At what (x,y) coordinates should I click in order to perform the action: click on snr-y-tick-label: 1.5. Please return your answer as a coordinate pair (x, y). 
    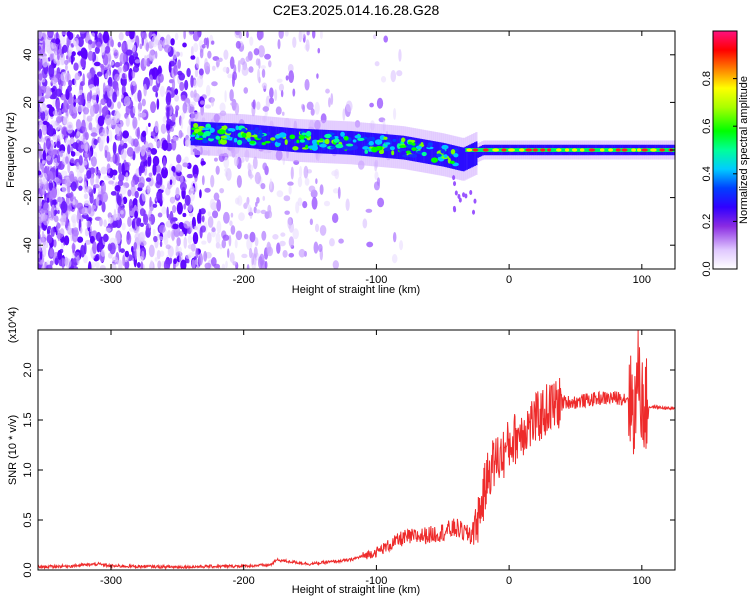
    Looking at the image, I should click on (28, 419).